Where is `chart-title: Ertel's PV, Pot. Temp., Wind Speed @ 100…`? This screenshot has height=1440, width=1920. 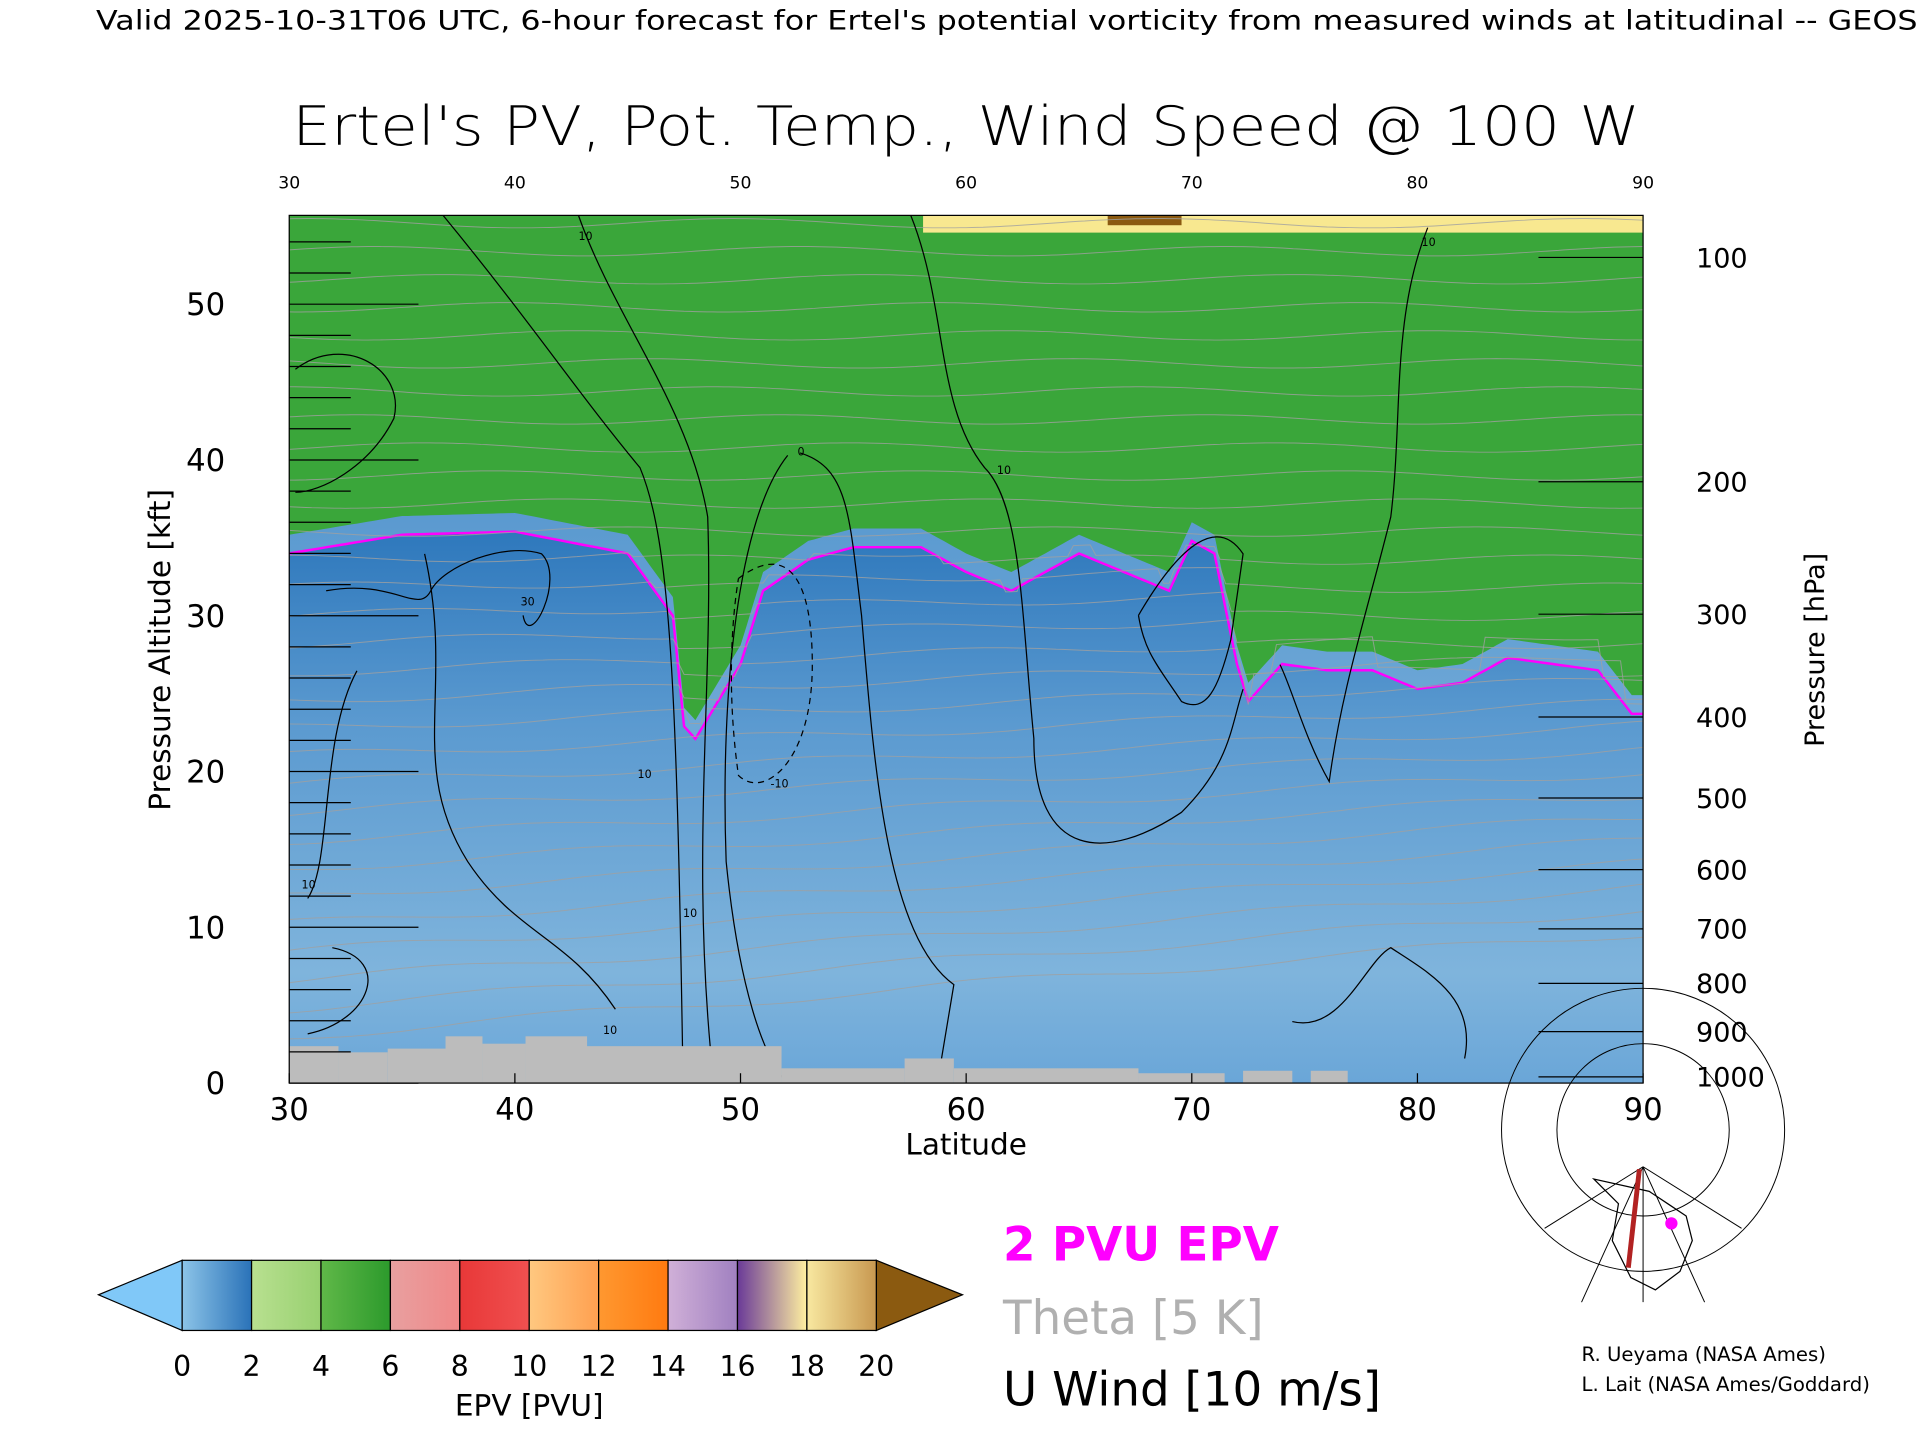
chart-title: Ertel's PV, Pot. Temp., Wind Speed @ 100… is located at coordinates (966, 126).